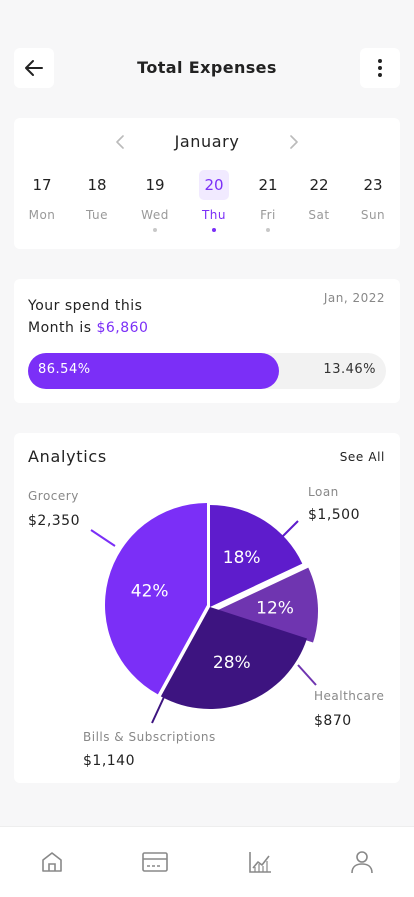 The height and width of the screenshot is (897, 414). I want to click on arrow-left-icon, so click(34, 68).